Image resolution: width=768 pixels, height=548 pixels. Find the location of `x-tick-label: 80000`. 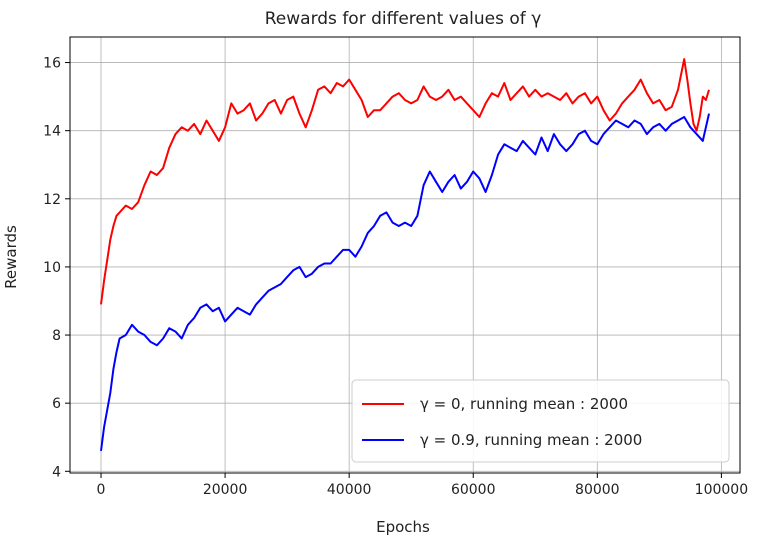

x-tick-label: 80000 is located at coordinates (597, 490).